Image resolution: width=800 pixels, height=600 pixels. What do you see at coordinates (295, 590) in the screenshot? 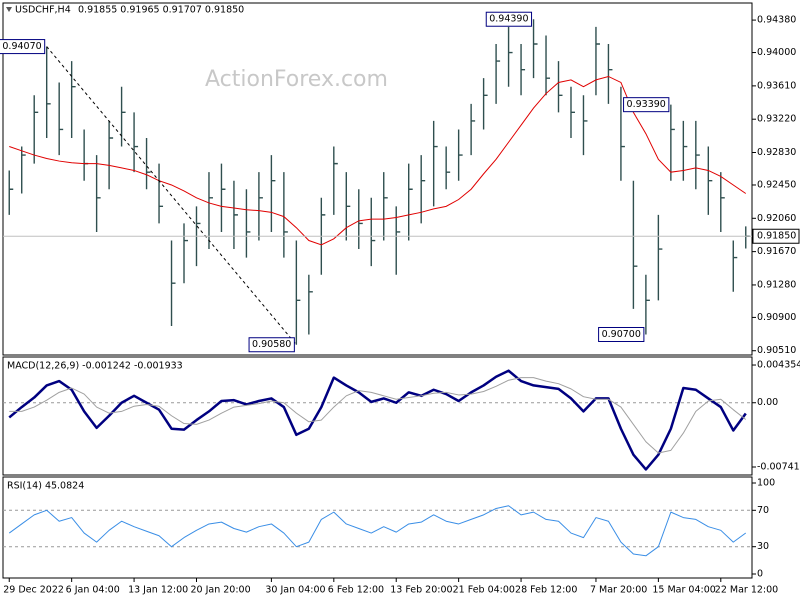
I see `x-tick-label: 30 Jan 04:00` at bounding box center [295, 590].